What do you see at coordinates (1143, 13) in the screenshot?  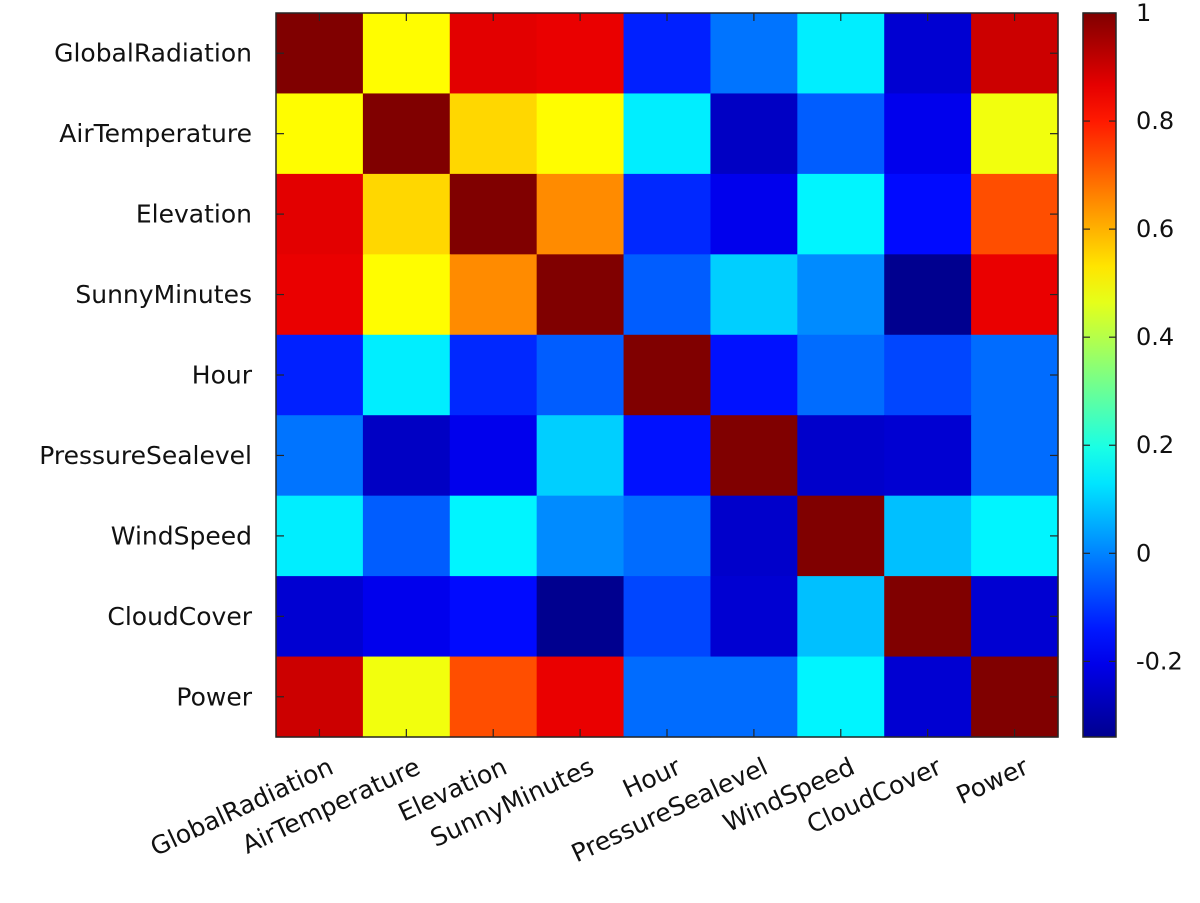 I see `colorbar-tick-label: 1` at bounding box center [1143, 13].